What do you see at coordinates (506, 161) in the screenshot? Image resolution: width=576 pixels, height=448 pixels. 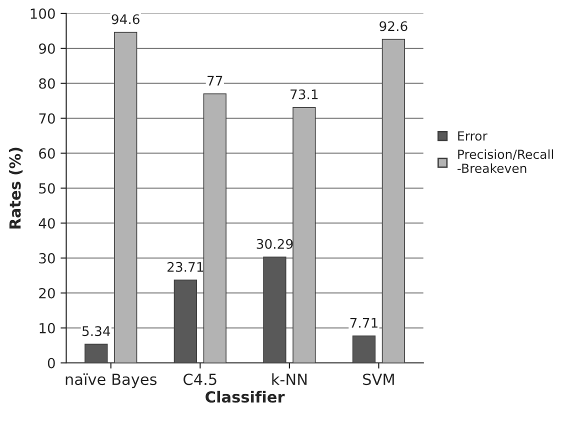 I see `legend-label: Precision/Recall -Breakeven` at bounding box center [506, 161].